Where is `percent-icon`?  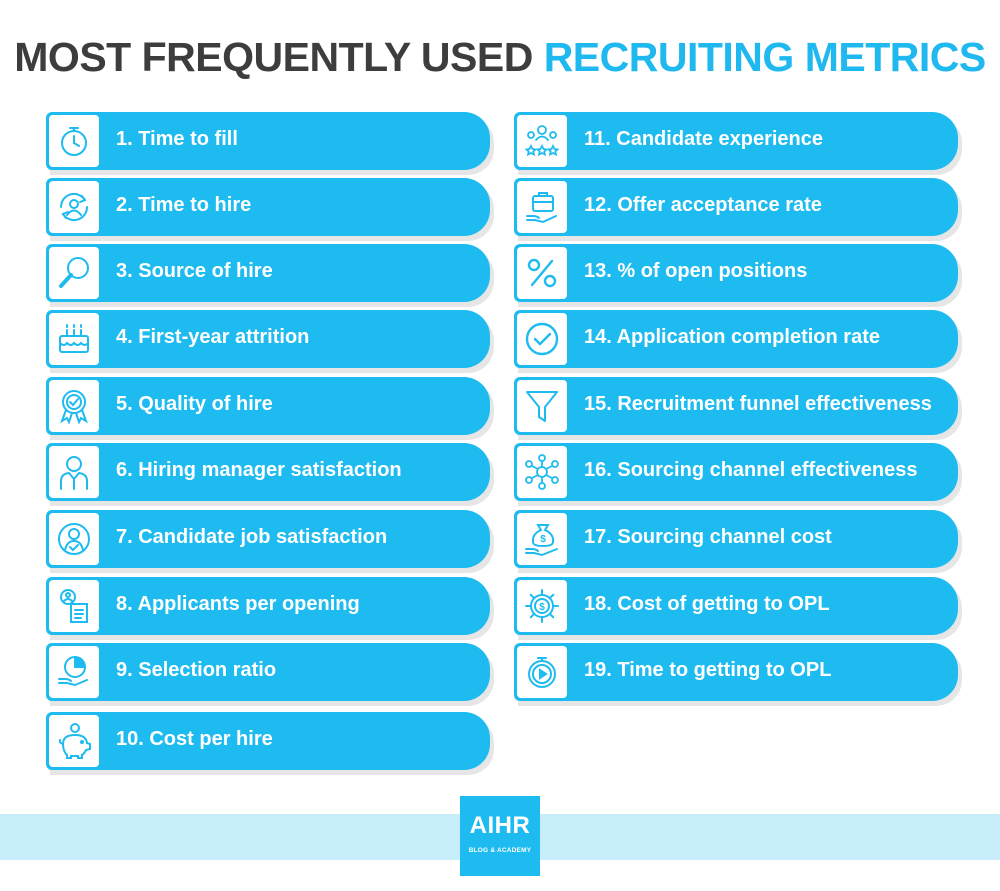 percent-icon is located at coordinates (542, 273).